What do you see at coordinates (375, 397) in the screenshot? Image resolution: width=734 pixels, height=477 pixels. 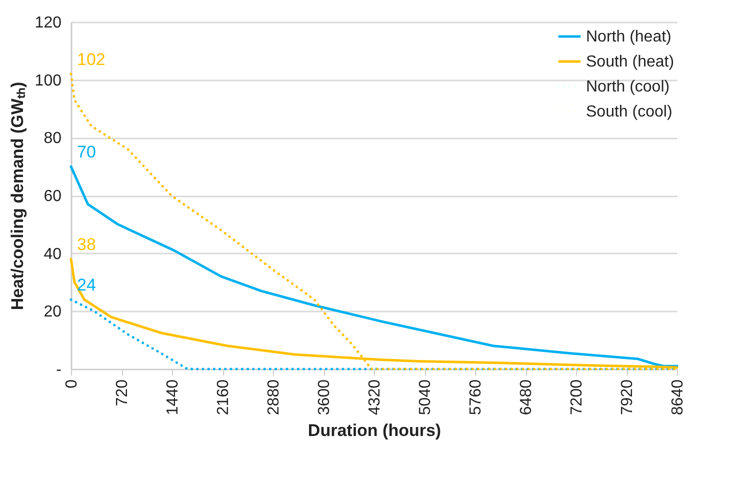 I see `x-tick-label: 4320` at bounding box center [375, 397].